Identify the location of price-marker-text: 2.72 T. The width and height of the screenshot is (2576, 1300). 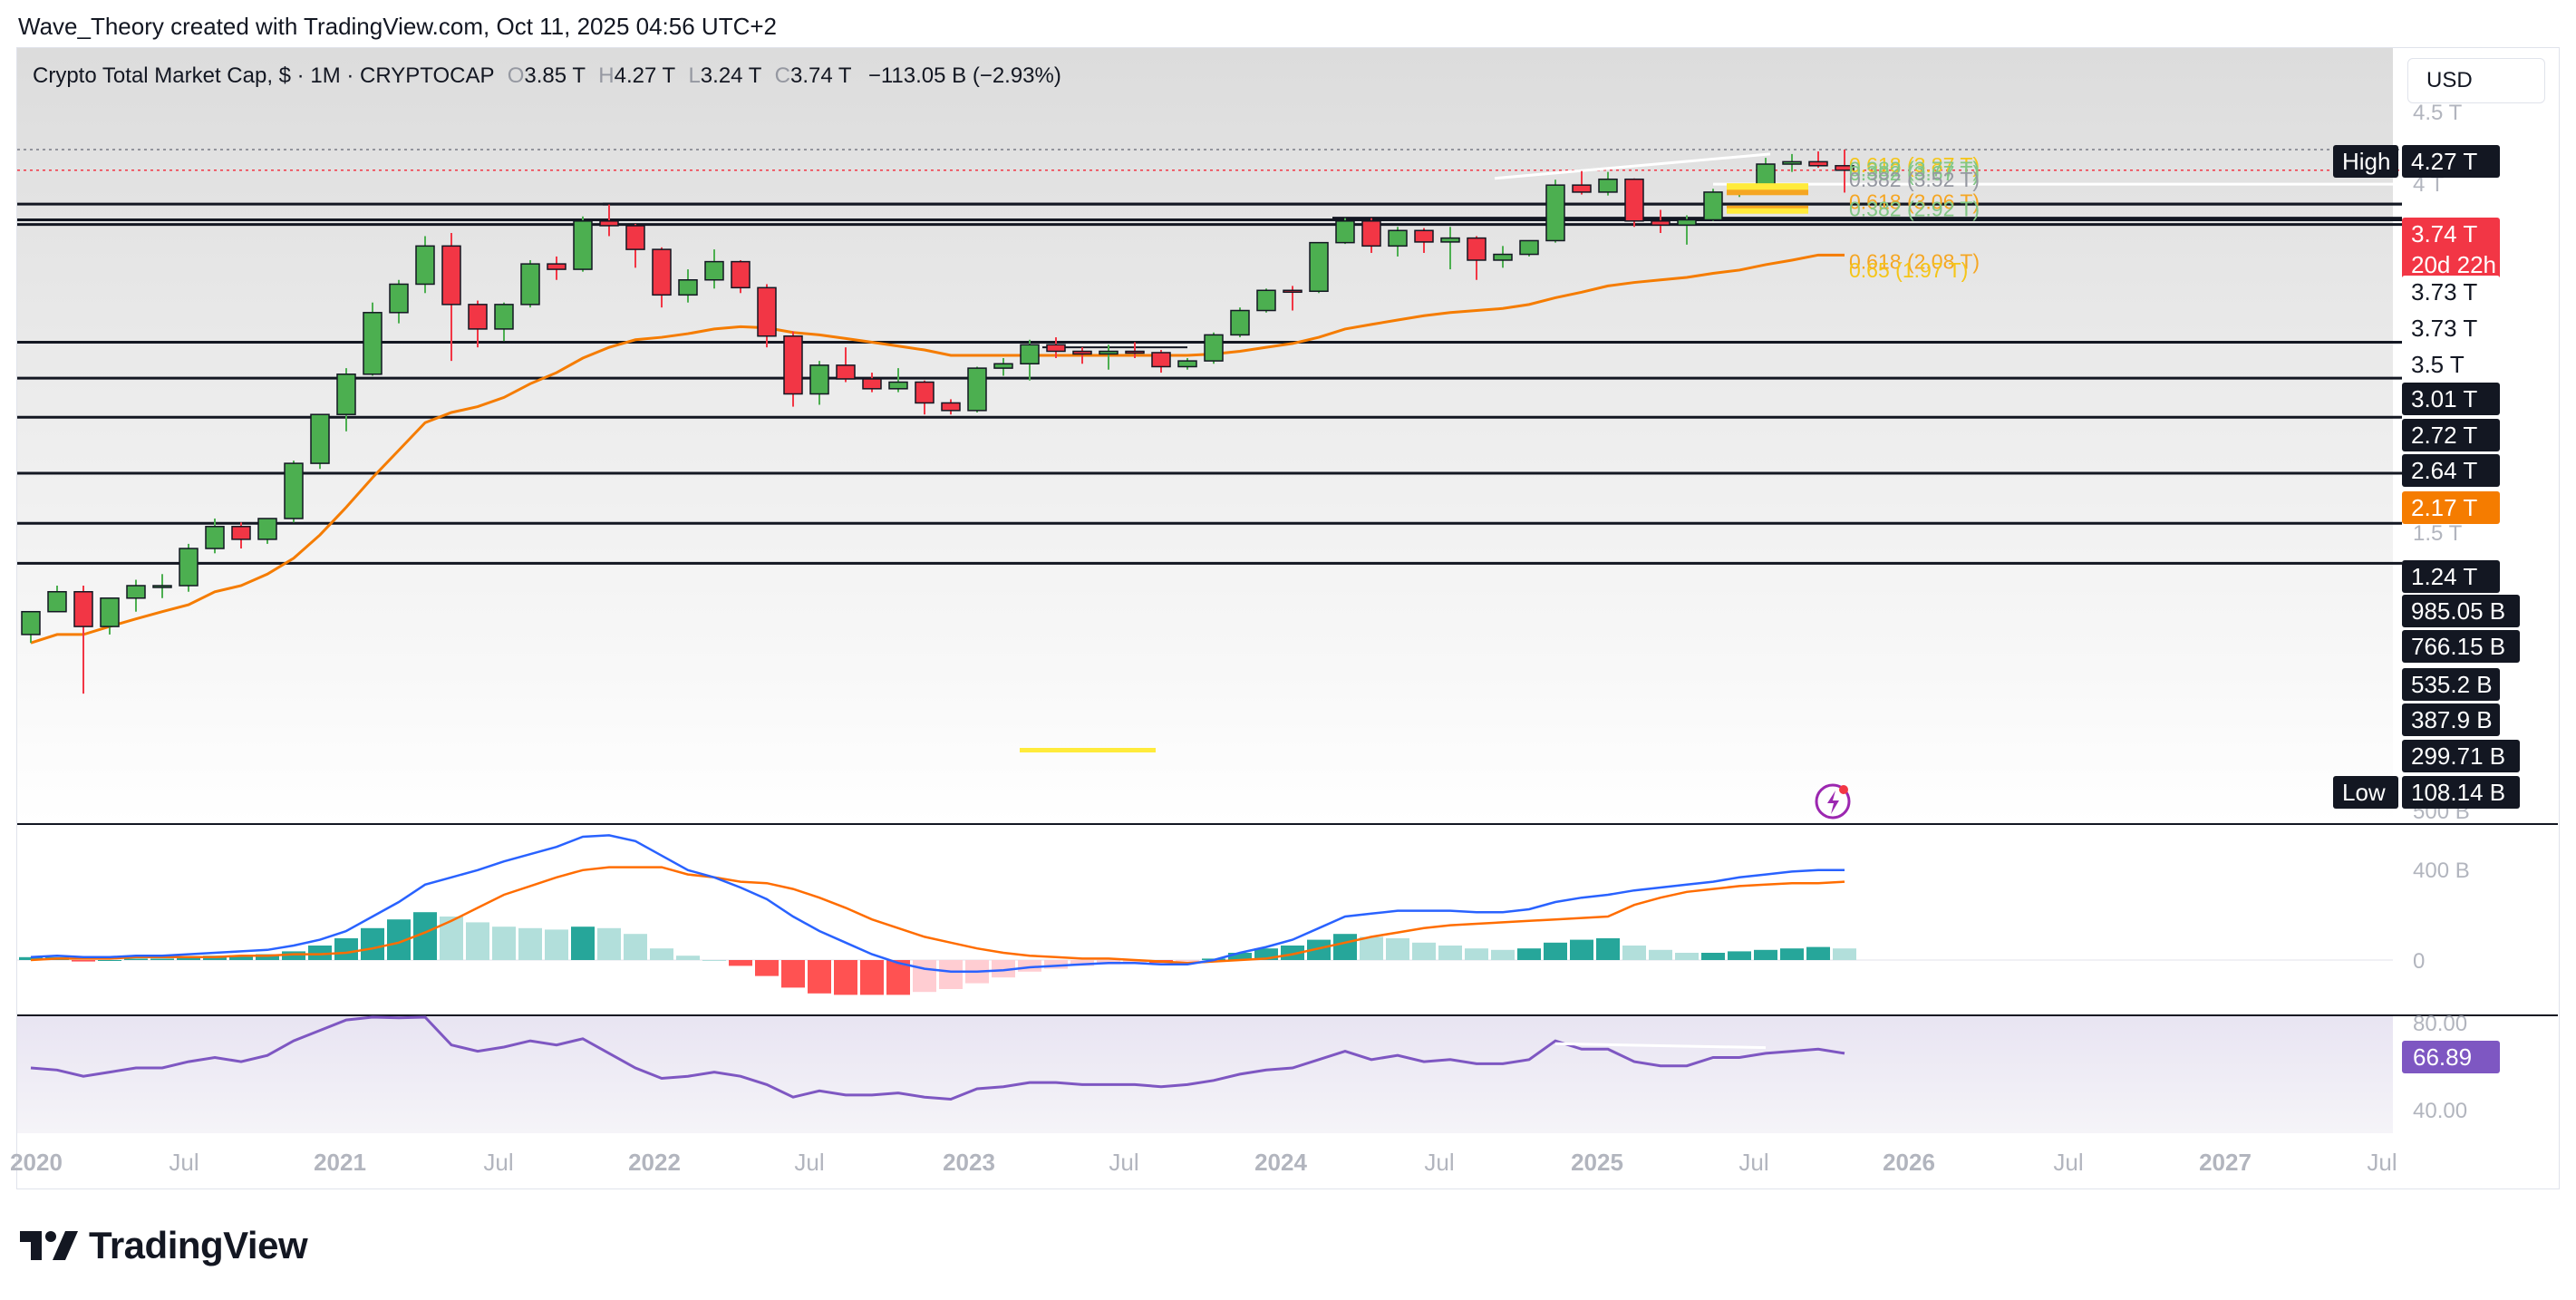
(2444, 435).